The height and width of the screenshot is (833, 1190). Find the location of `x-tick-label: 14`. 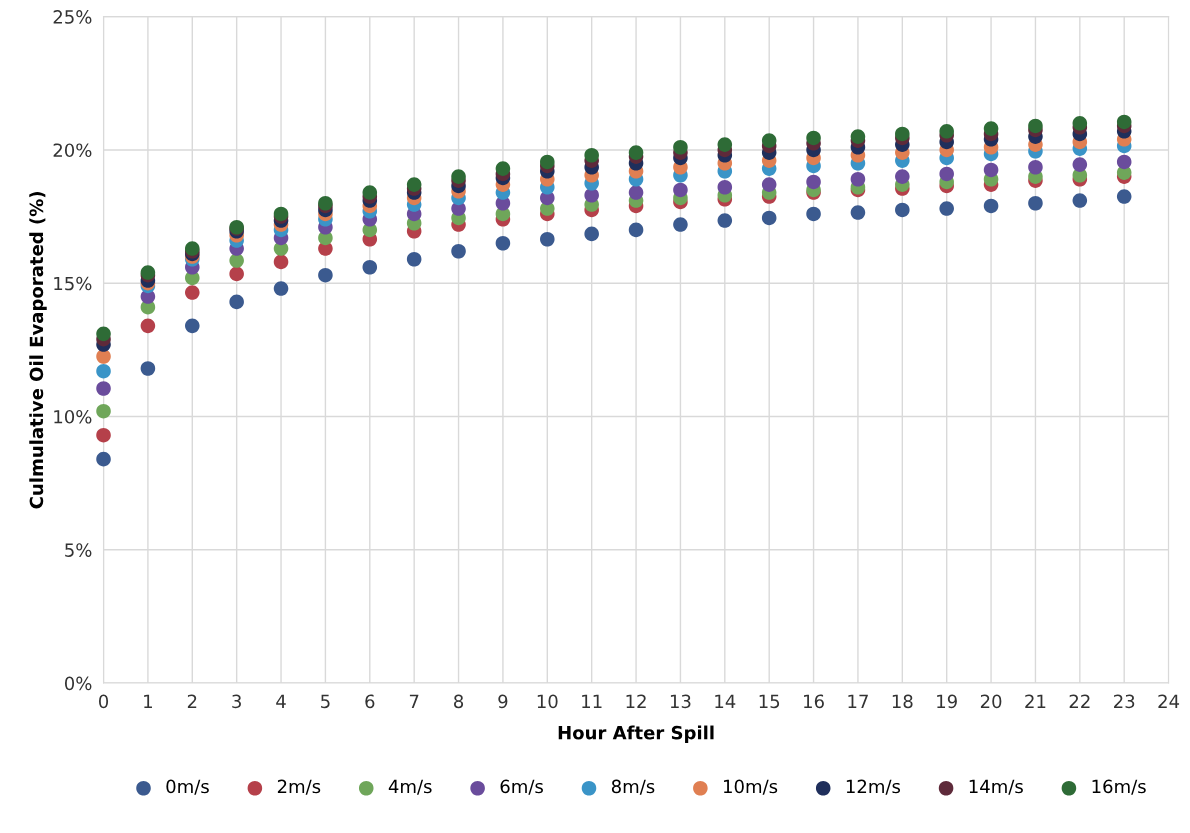

x-tick-label: 14 is located at coordinates (725, 701).